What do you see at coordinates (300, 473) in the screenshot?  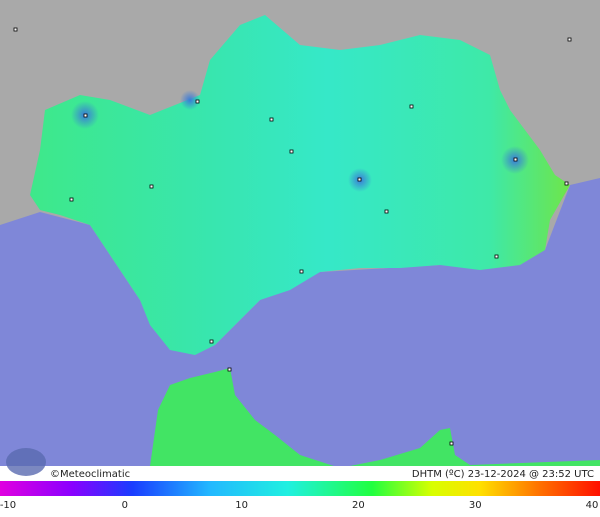 I see `footer-bar` at bounding box center [300, 473].